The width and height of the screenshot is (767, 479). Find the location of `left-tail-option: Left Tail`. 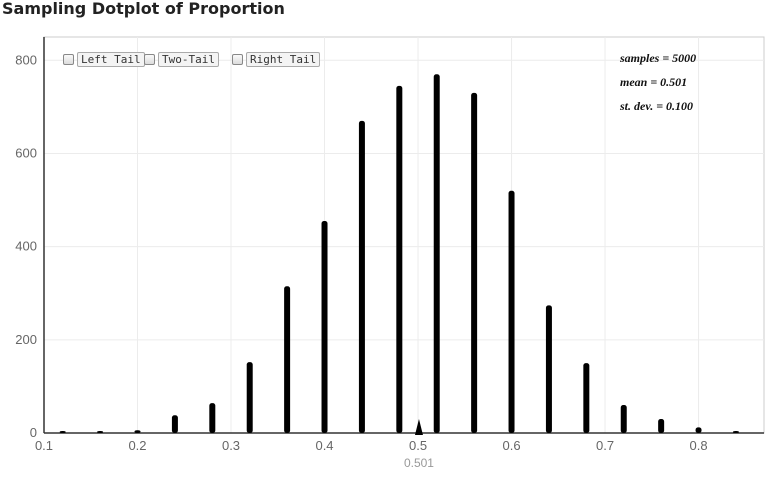

left-tail-option: Left Tail is located at coordinates (104, 59).